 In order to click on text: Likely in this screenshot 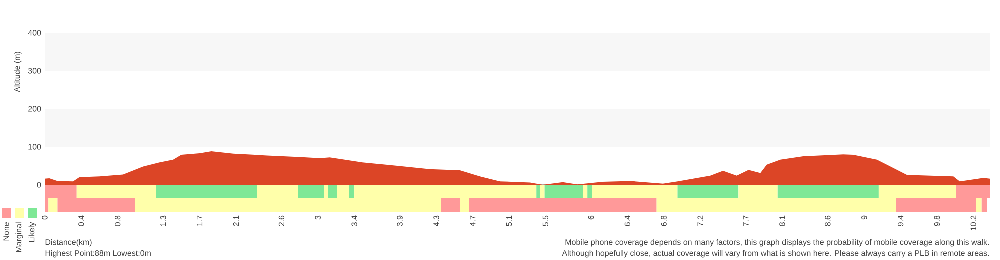, I will do `click(32, 232)`.